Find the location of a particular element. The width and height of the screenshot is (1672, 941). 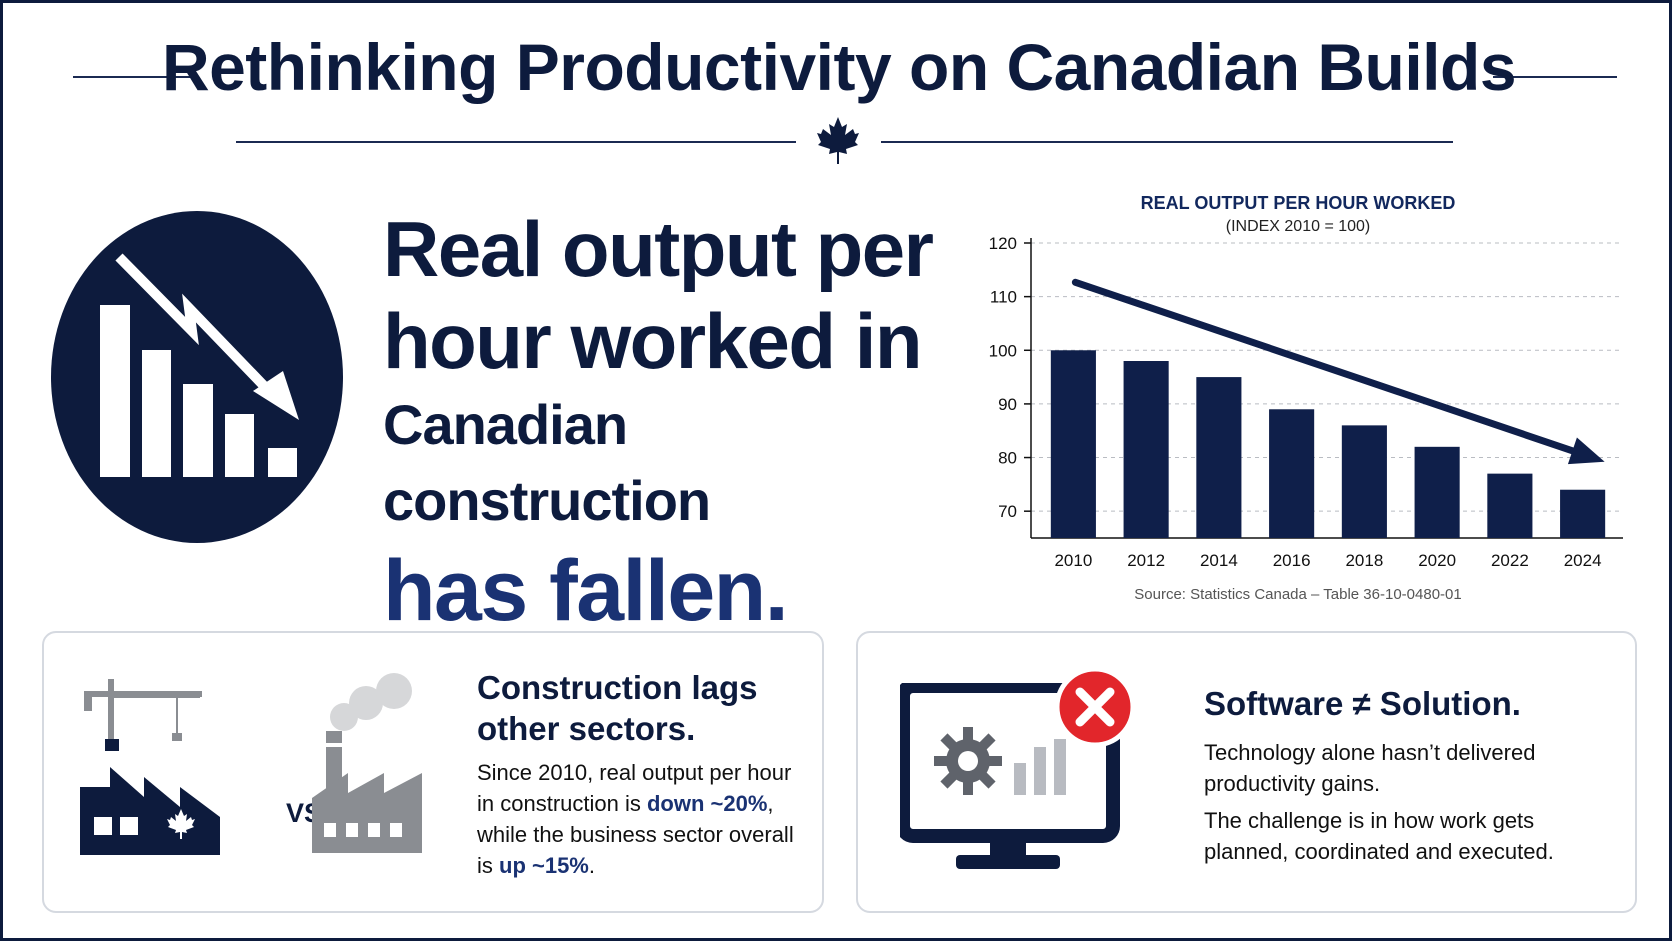

hero-line-4: has fallen. is located at coordinates (586, 591).